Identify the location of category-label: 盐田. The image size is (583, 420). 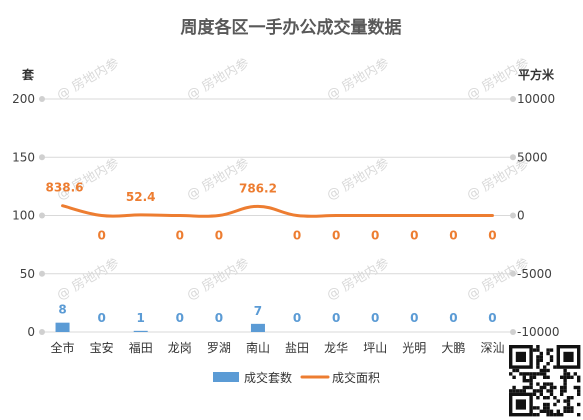
(297, 348).